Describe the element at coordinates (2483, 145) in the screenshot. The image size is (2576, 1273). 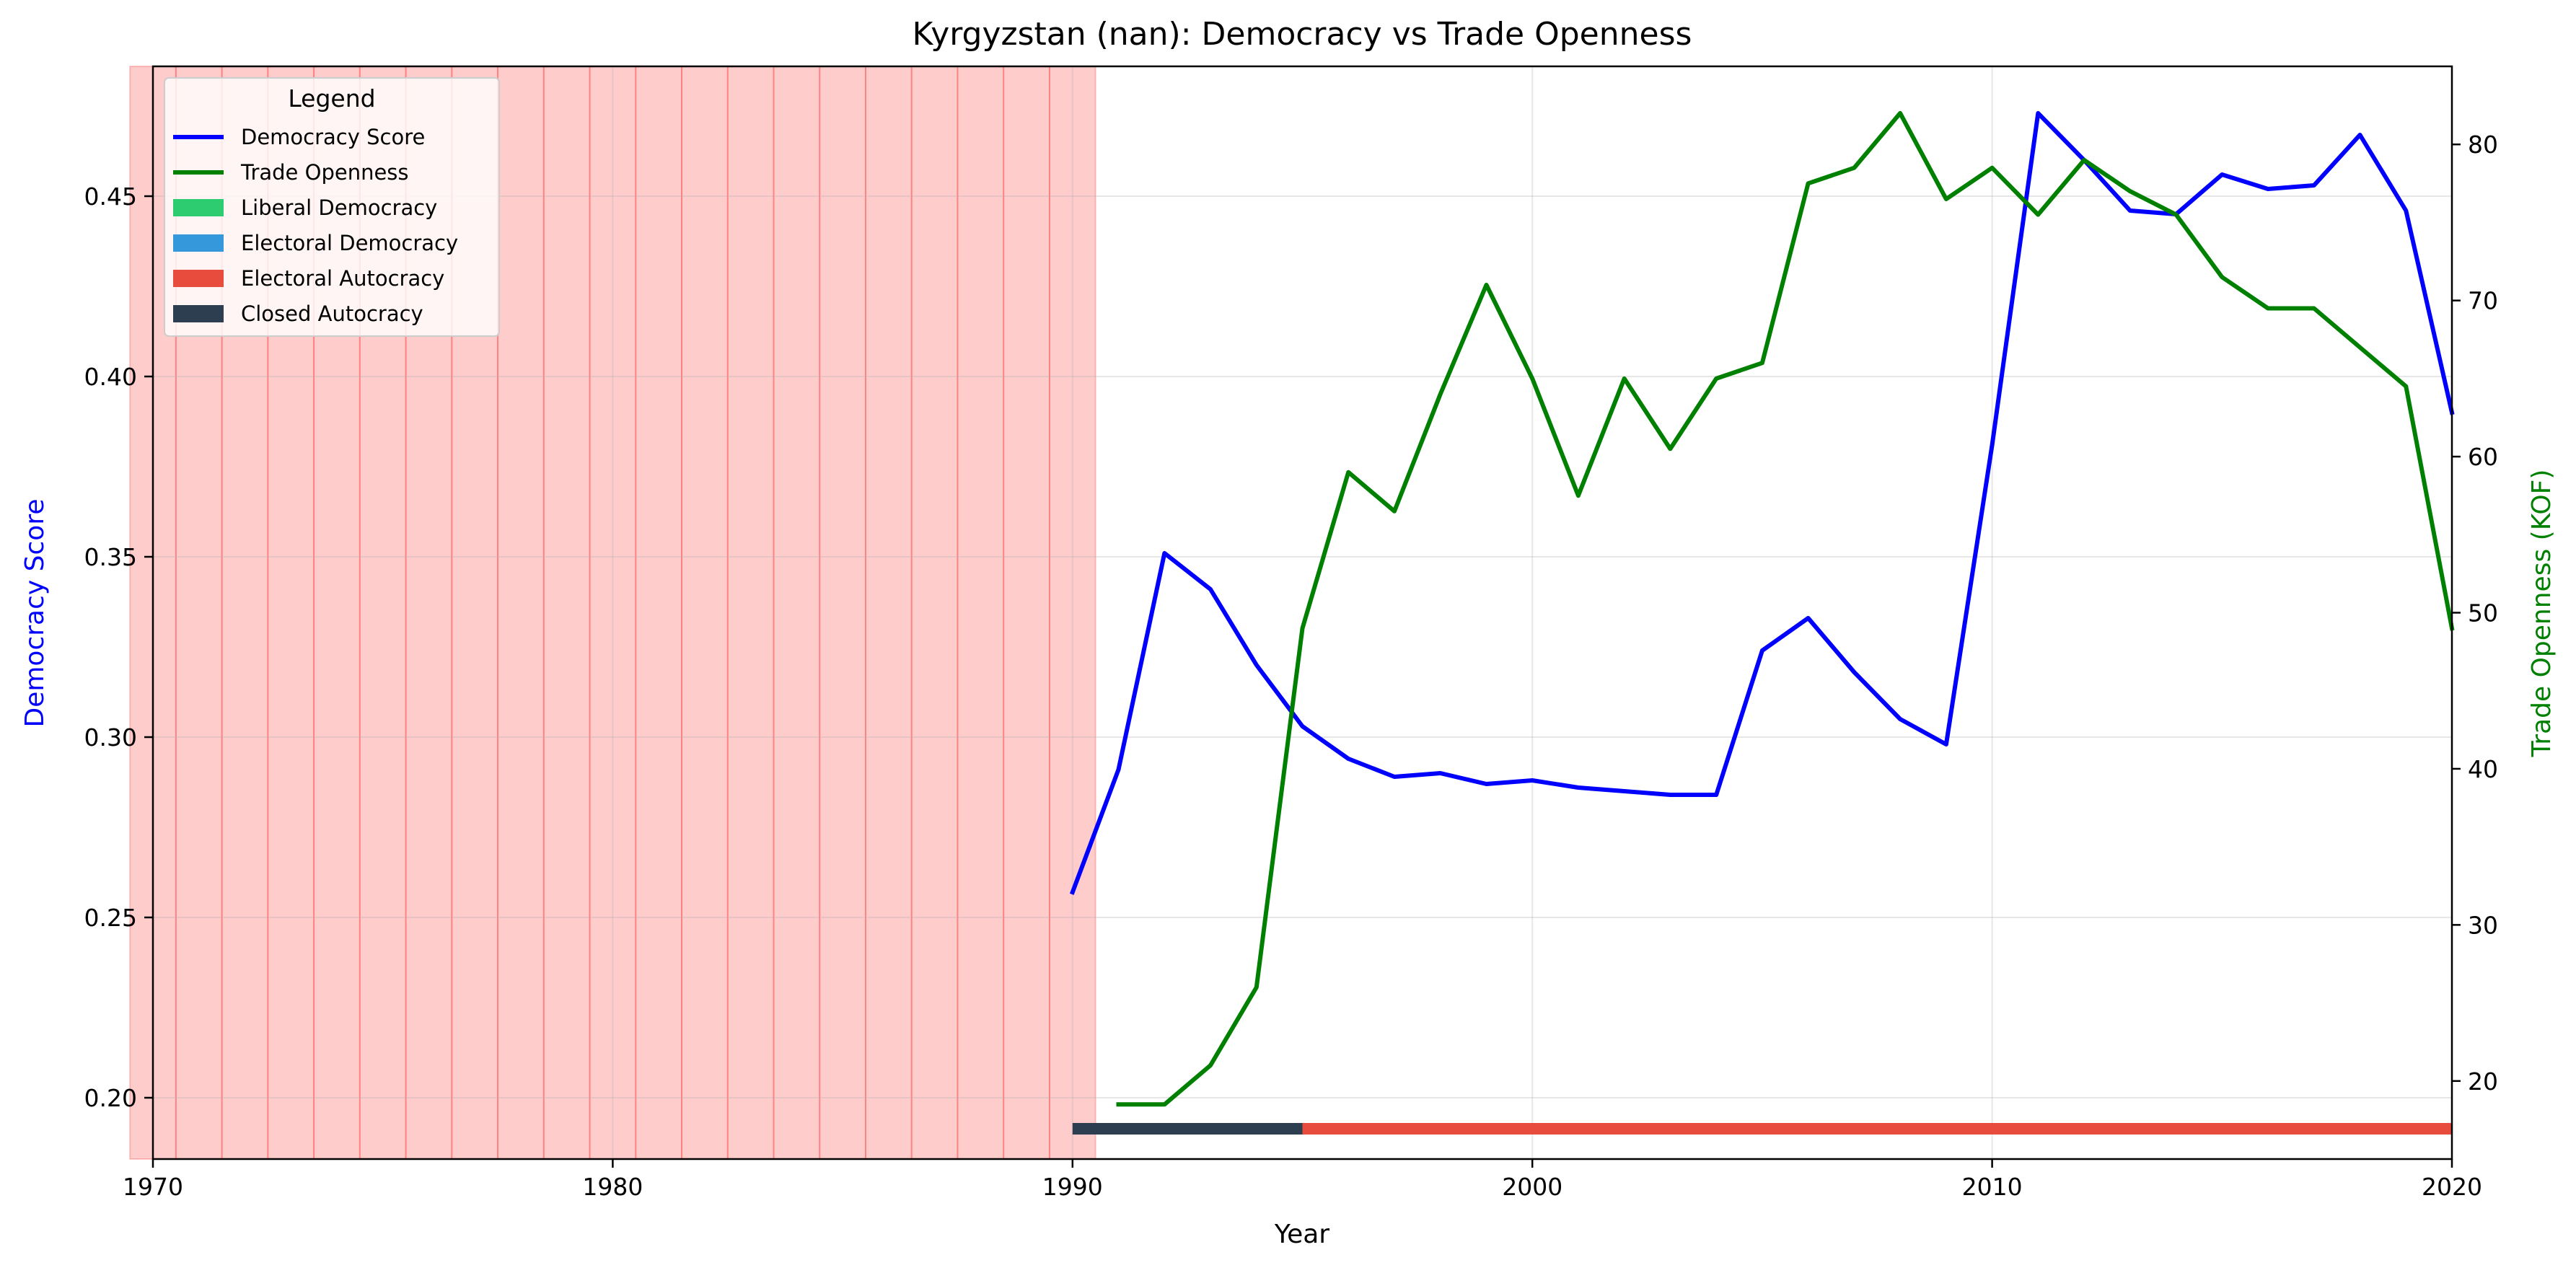
I see `y2-tick-label-80: 80` at that location.